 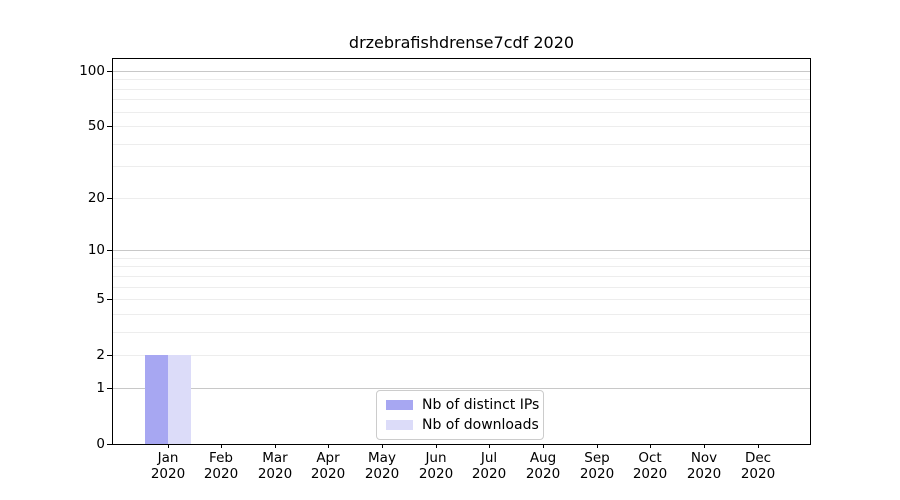 What do you see at coordinates (399, 425) in the screenshot?
I see `legend-swatch-downloads-icon` at bounding box center [399, 425].